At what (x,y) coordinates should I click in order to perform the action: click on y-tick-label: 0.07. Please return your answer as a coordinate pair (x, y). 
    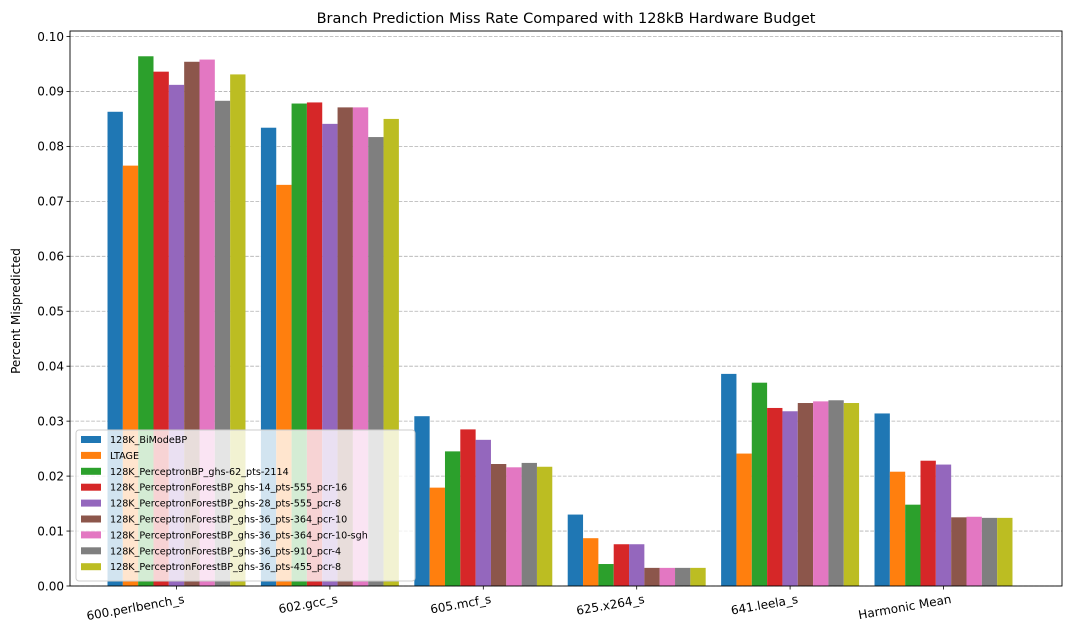
    Looking at the image, I should click on (50, 202).